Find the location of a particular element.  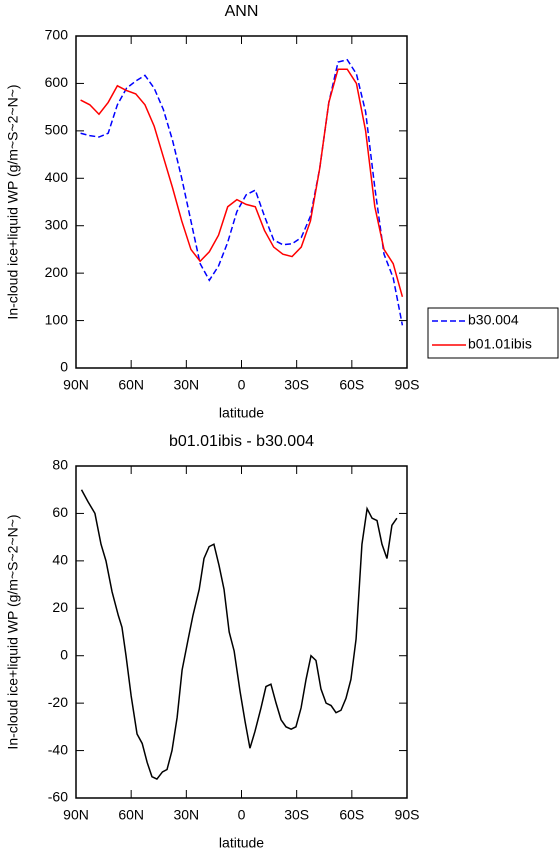

chart-title: b01.01ibis - b30.004 is located at coordinates (241, 441).